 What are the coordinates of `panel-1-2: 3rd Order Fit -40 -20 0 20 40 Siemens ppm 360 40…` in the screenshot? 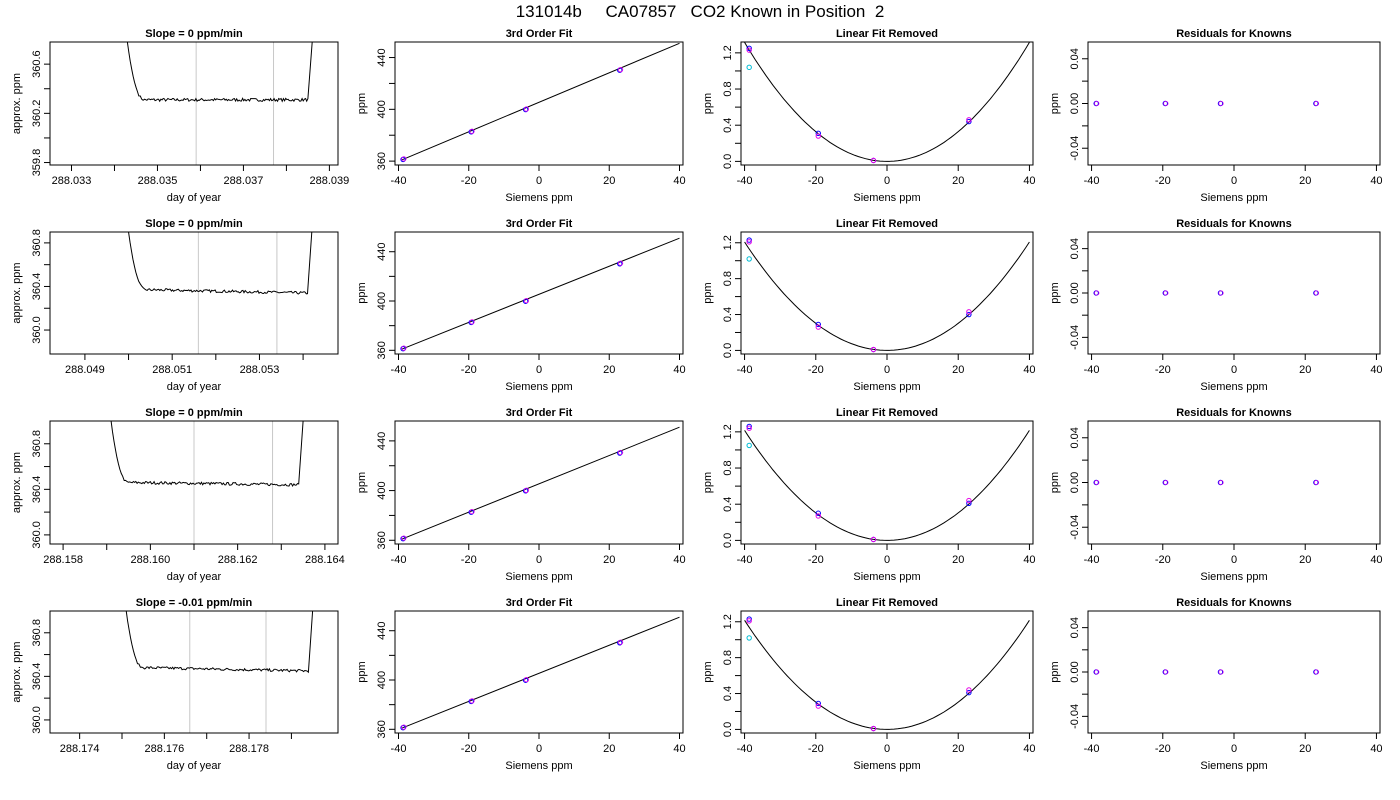 It's located at (521, 116).